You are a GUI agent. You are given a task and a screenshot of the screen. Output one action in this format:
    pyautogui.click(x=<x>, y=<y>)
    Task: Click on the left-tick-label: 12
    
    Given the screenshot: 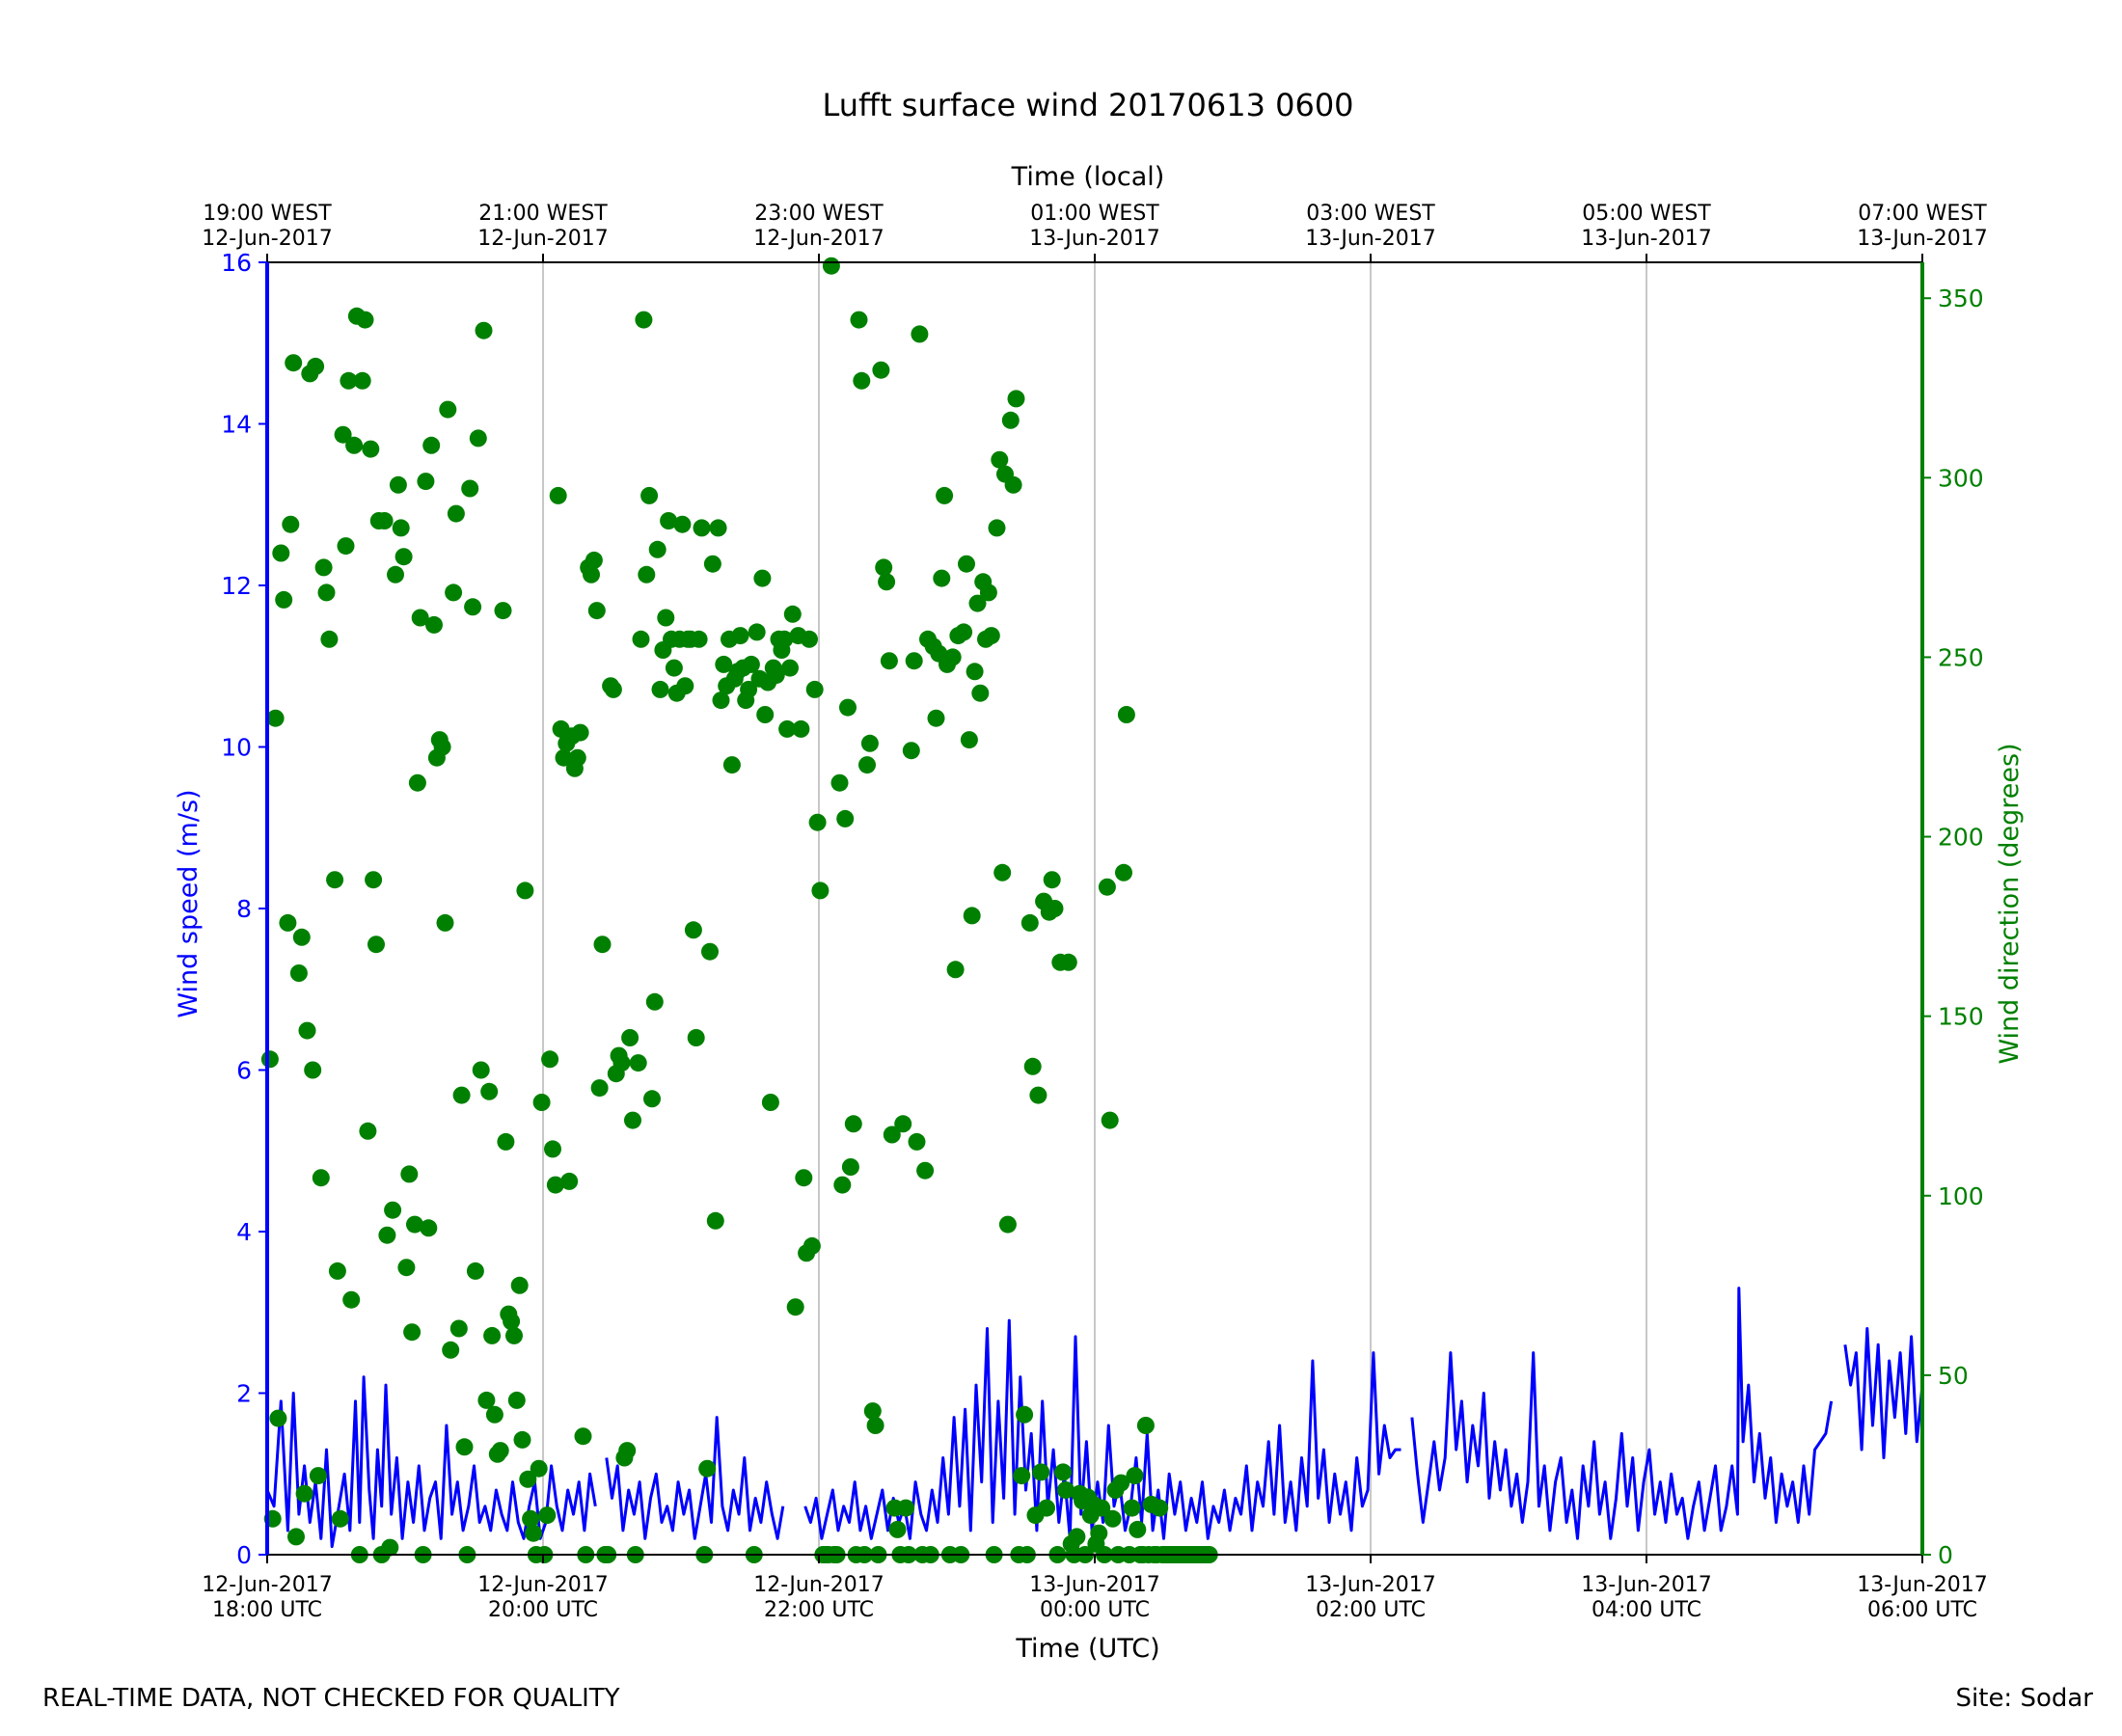 What is the action you would take?
    pyautogui.click(x=237, y=586)
    